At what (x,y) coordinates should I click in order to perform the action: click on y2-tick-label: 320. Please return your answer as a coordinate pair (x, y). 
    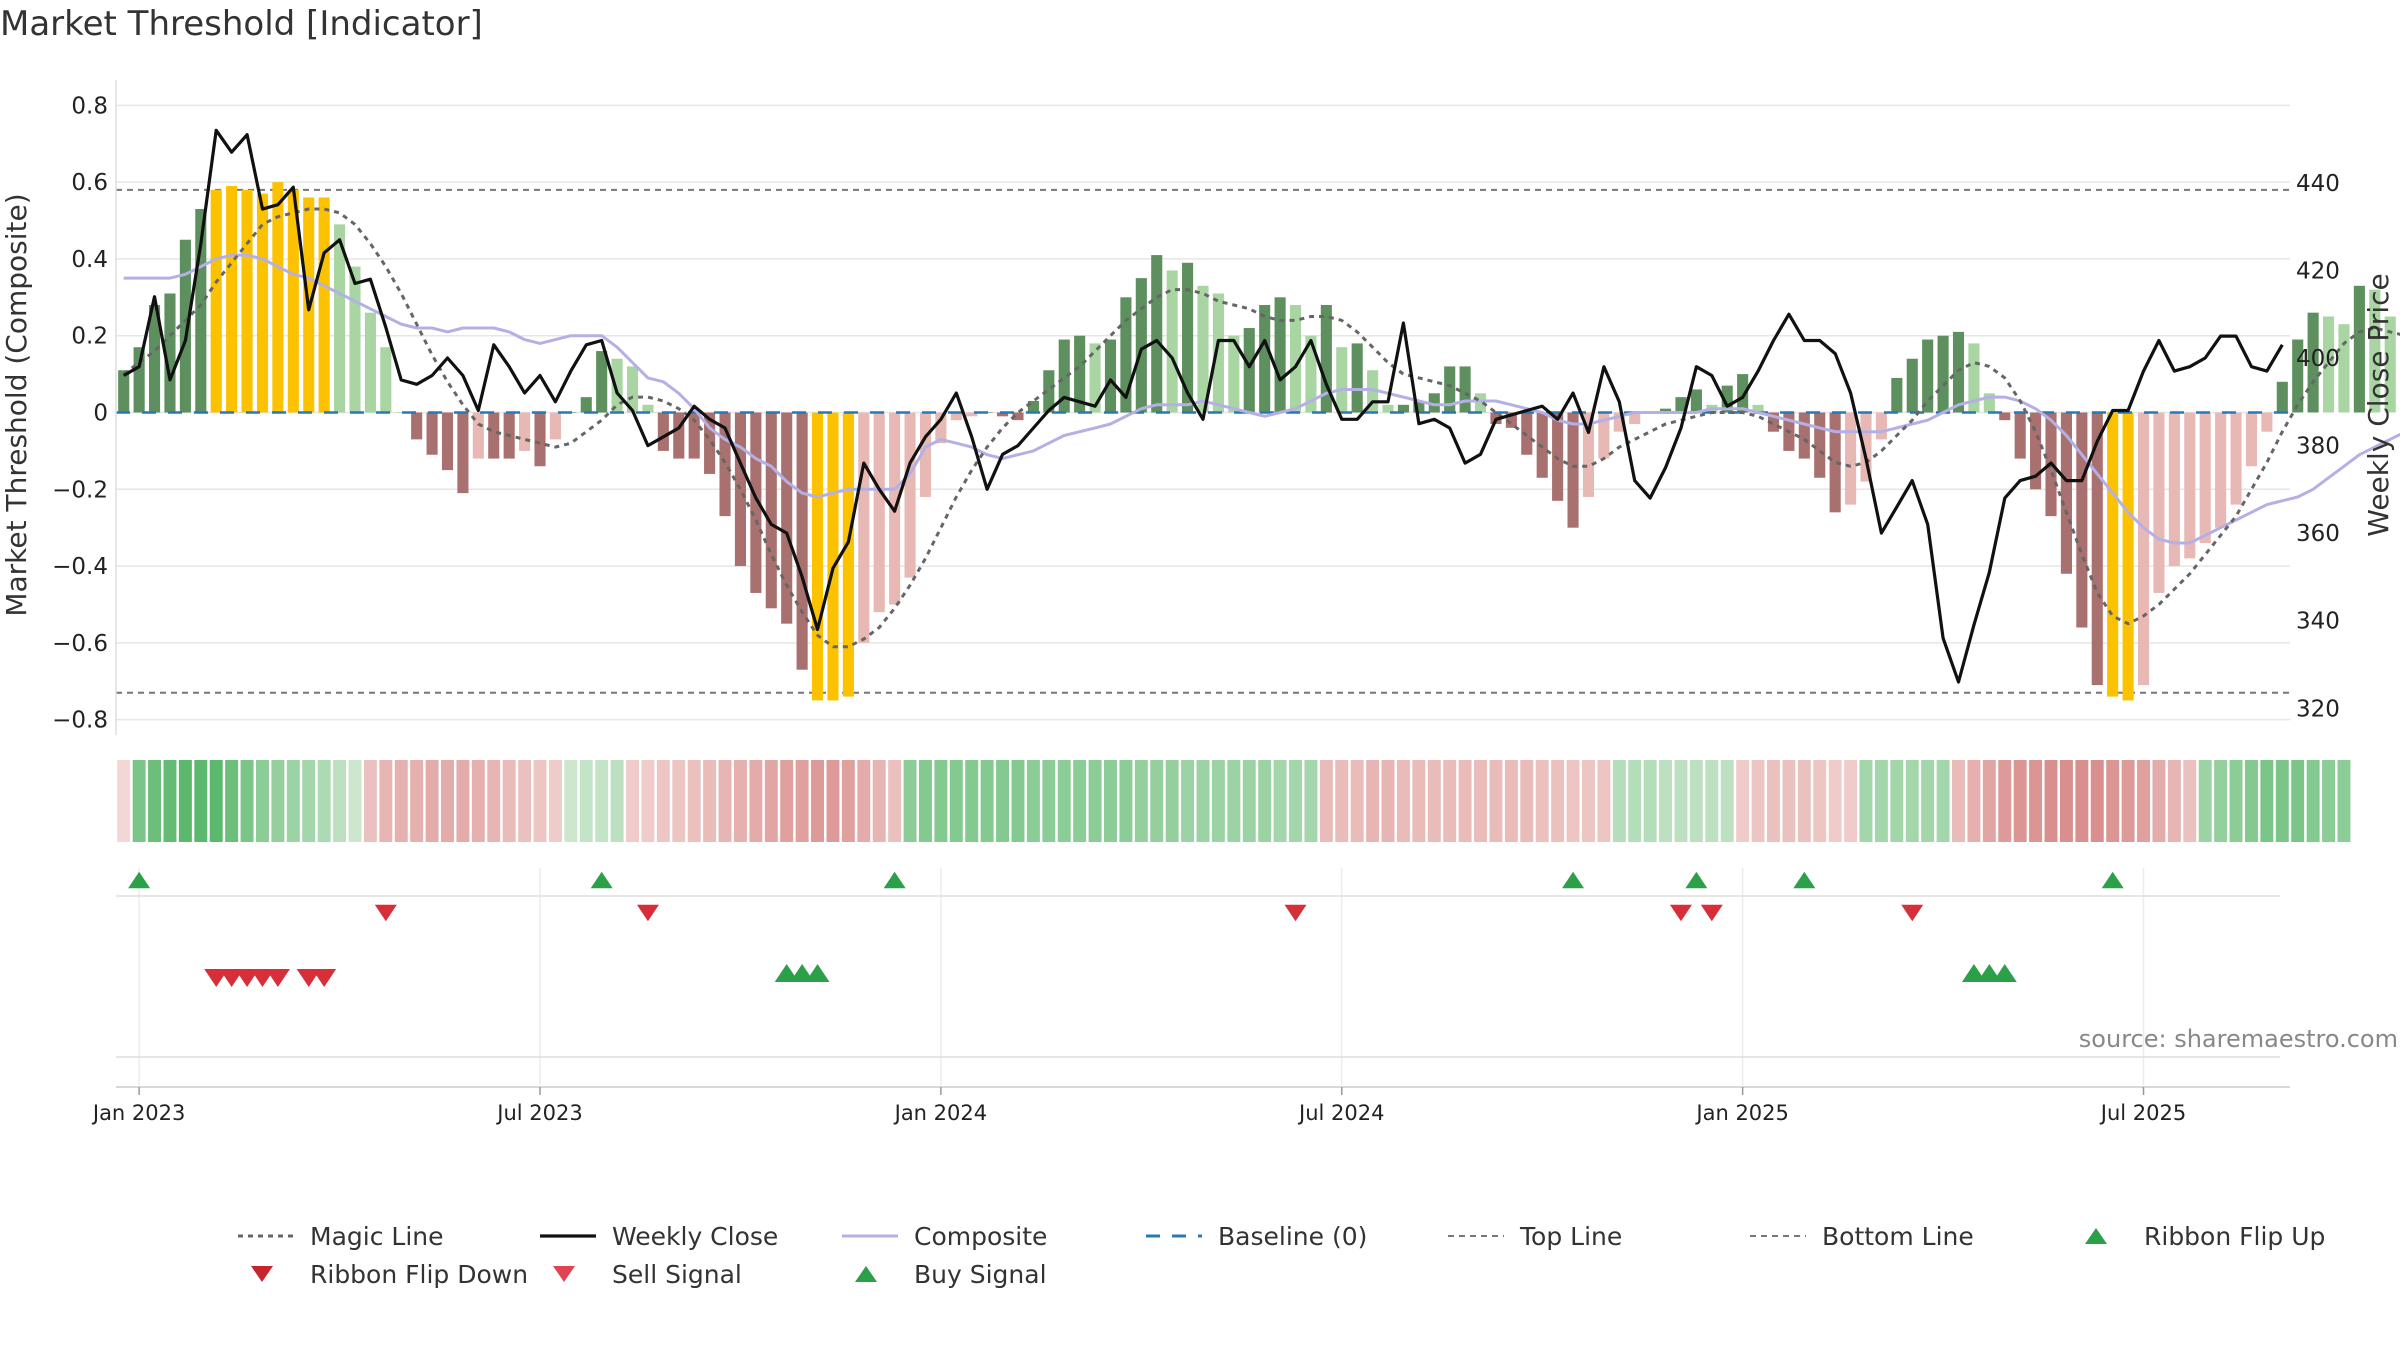
    Looking at the image, I should click on (2318, 709).